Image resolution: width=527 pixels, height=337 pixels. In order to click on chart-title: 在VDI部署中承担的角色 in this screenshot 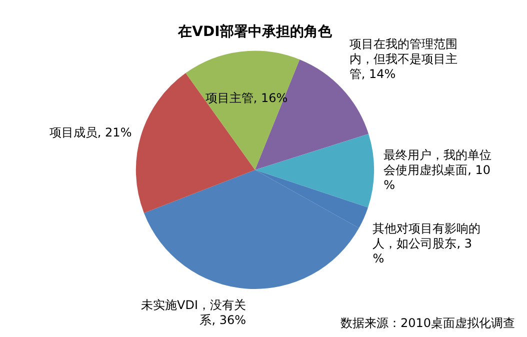, I will do `click(255, 31)`.